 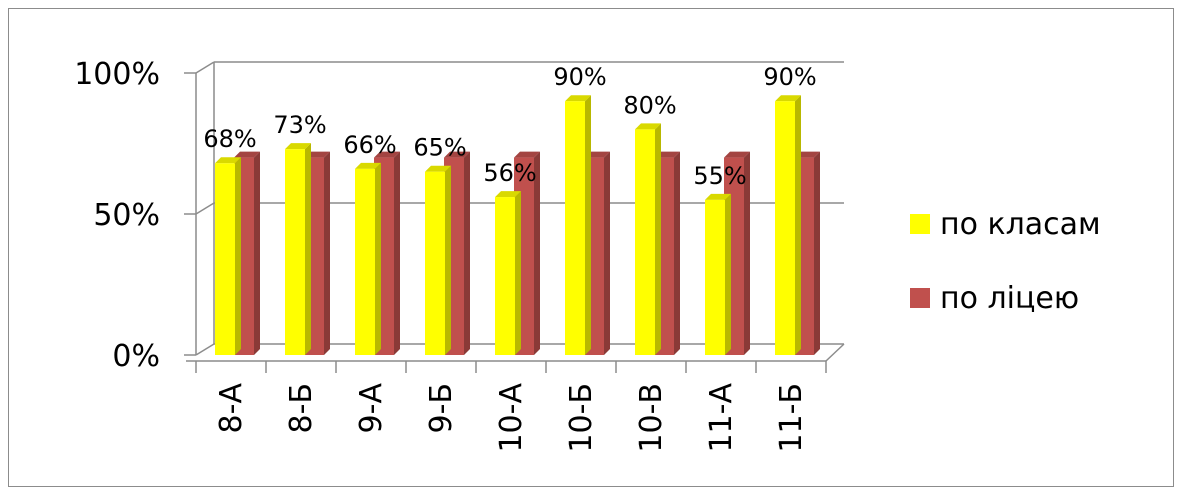 What do you see at coordinates (649, 105) in the screenshot?
I see `data-label: 80%` at bounding box center [649, 105].